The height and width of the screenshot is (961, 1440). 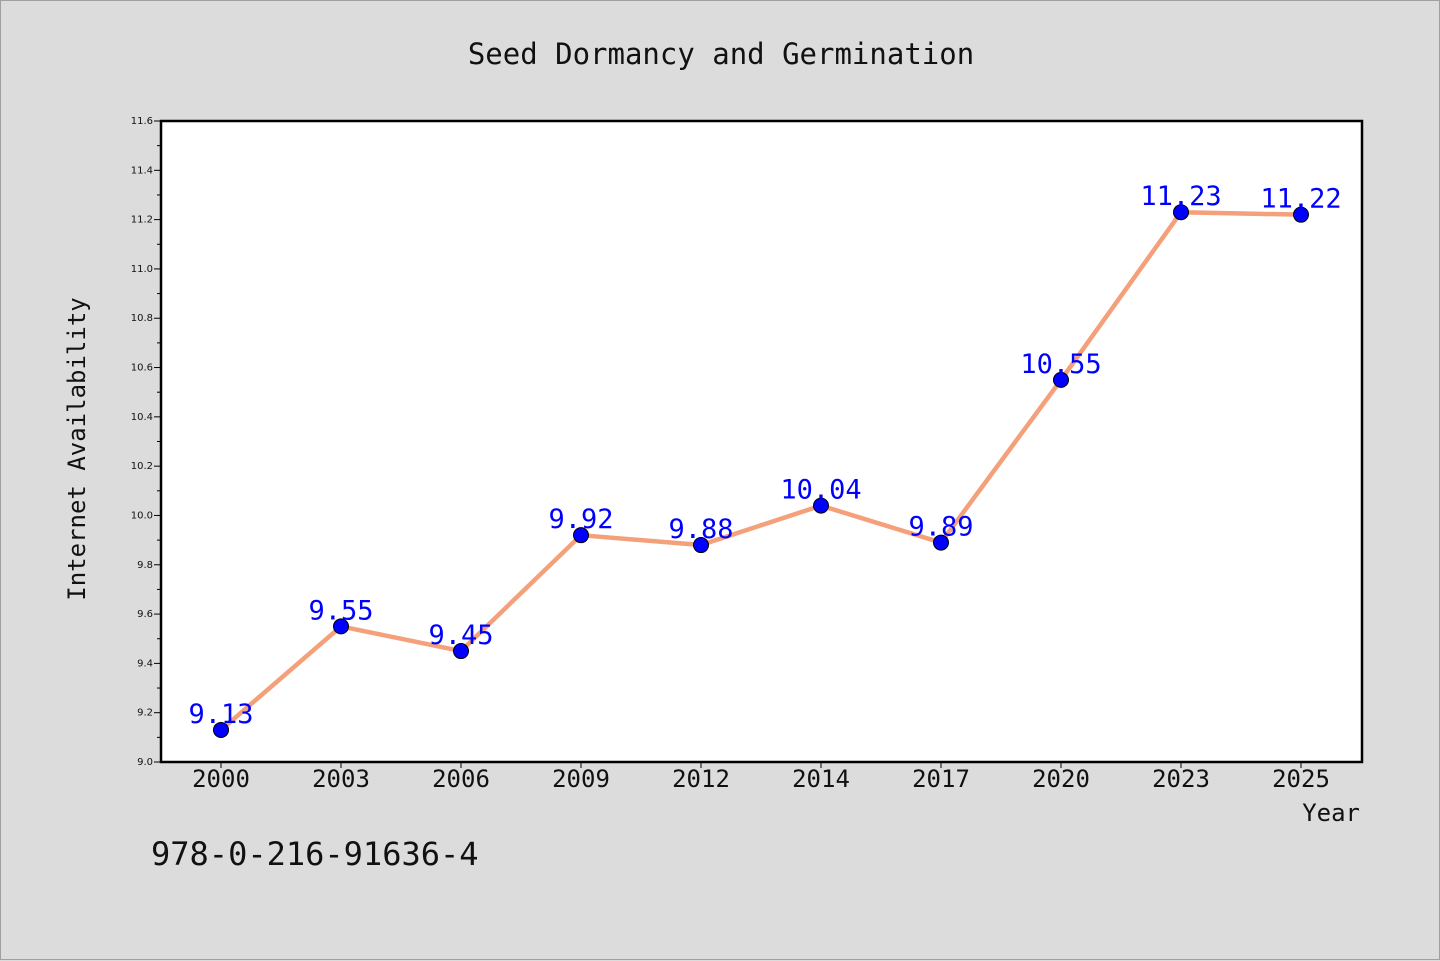 What do you see at coordinates (820, 490) in the screenshot?
I see `data-label: 10.04` at bounding box center [820, 490].